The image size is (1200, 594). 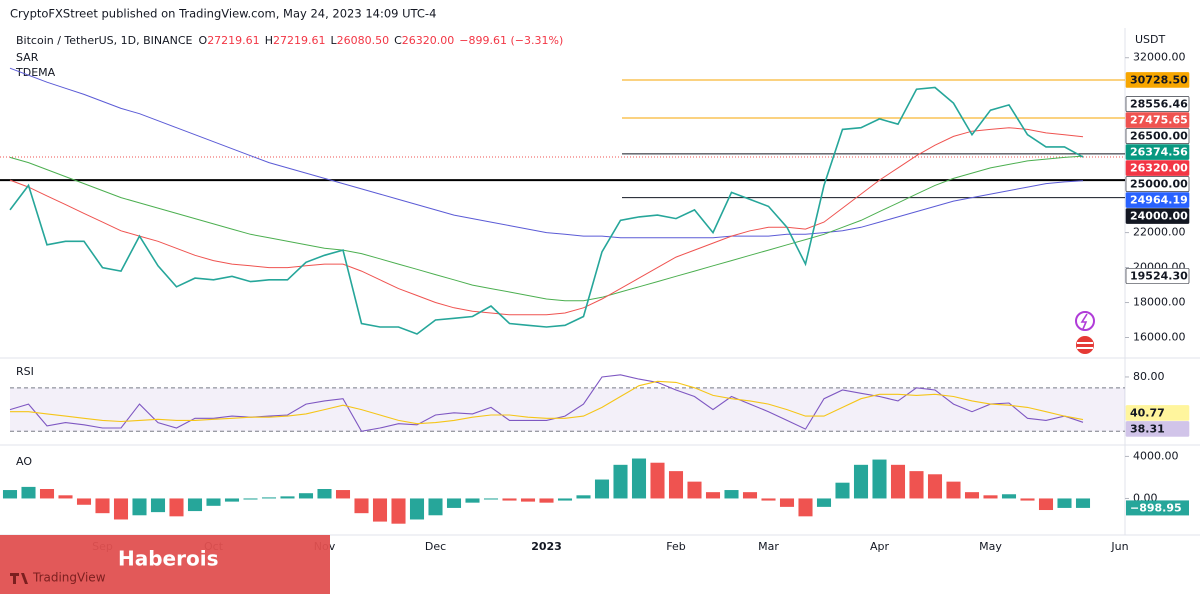 What do you see at coordinates (1147, 428) in the screenshot?
I see `price-label: 38.31` at bounding box center [1147, 428].